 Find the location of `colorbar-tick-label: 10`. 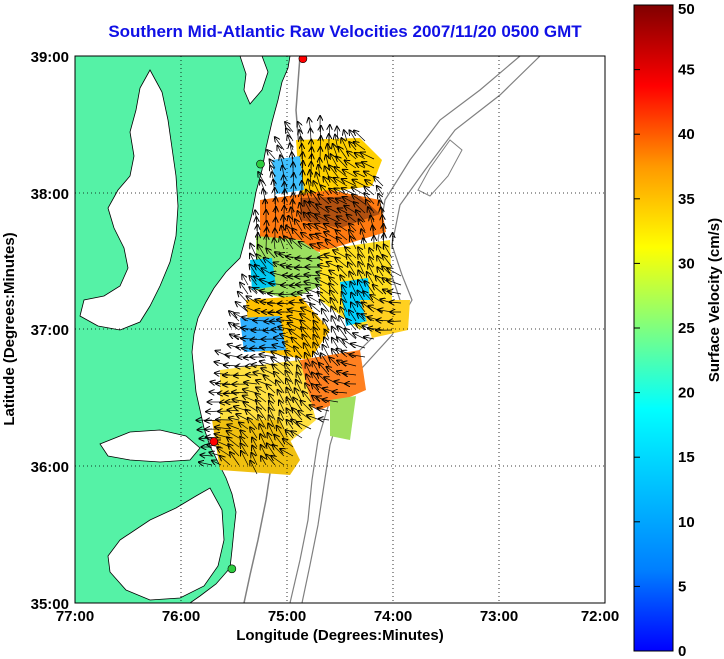

colorbar-tick-label: 10 is located at coordinates (686, 522).